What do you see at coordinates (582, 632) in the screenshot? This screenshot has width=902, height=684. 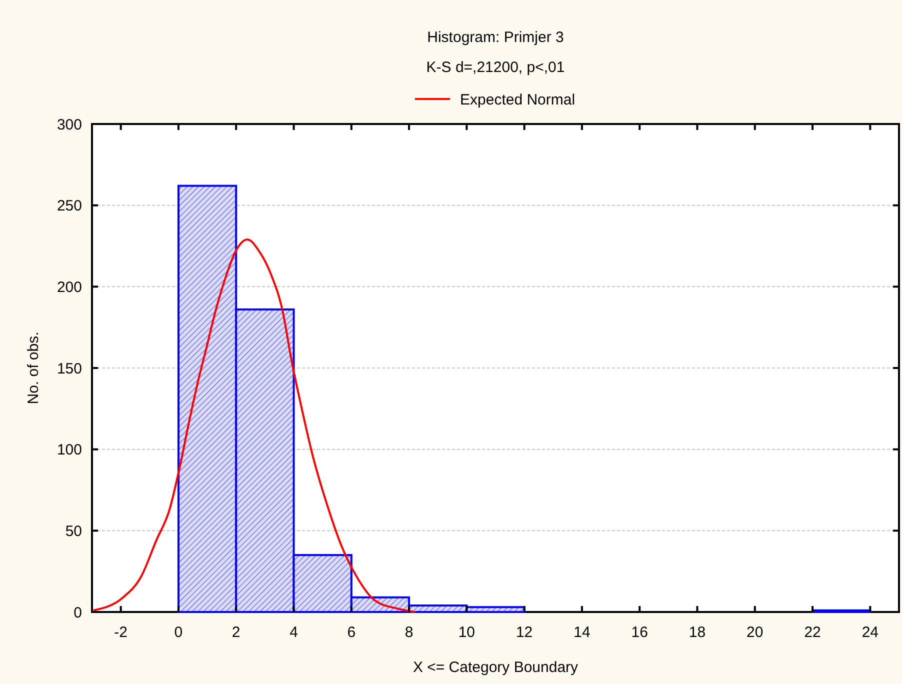 I see `x-tick-label: 14` at bounding box center [582, 632].